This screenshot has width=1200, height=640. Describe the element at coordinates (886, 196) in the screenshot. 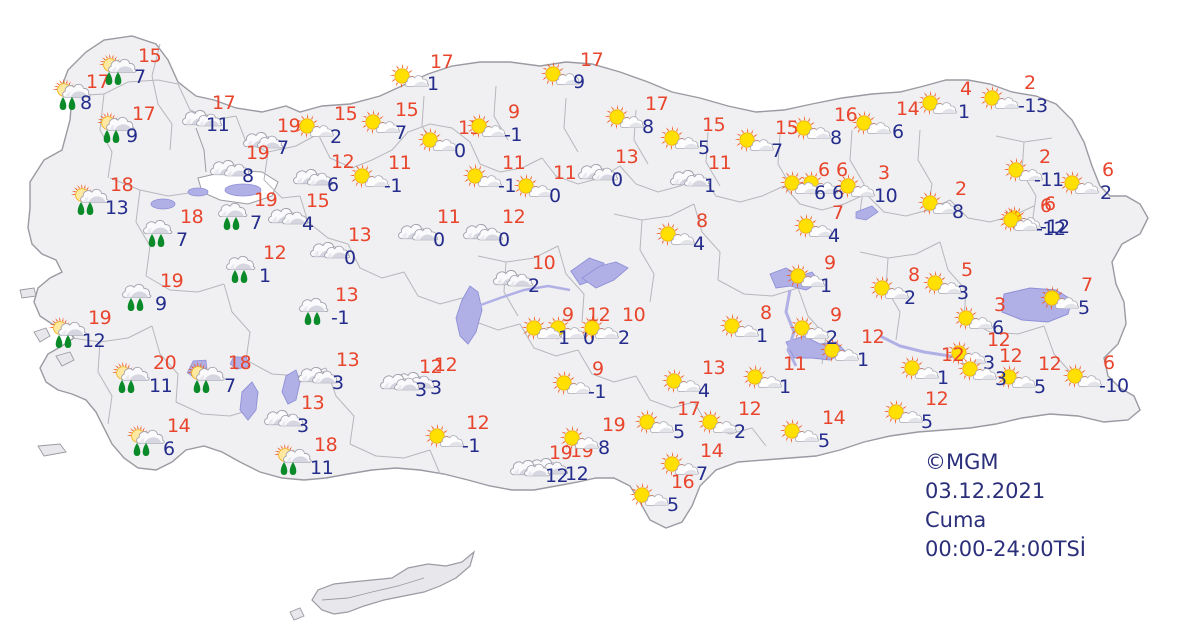

I see `min-temperature: 10` at that location.